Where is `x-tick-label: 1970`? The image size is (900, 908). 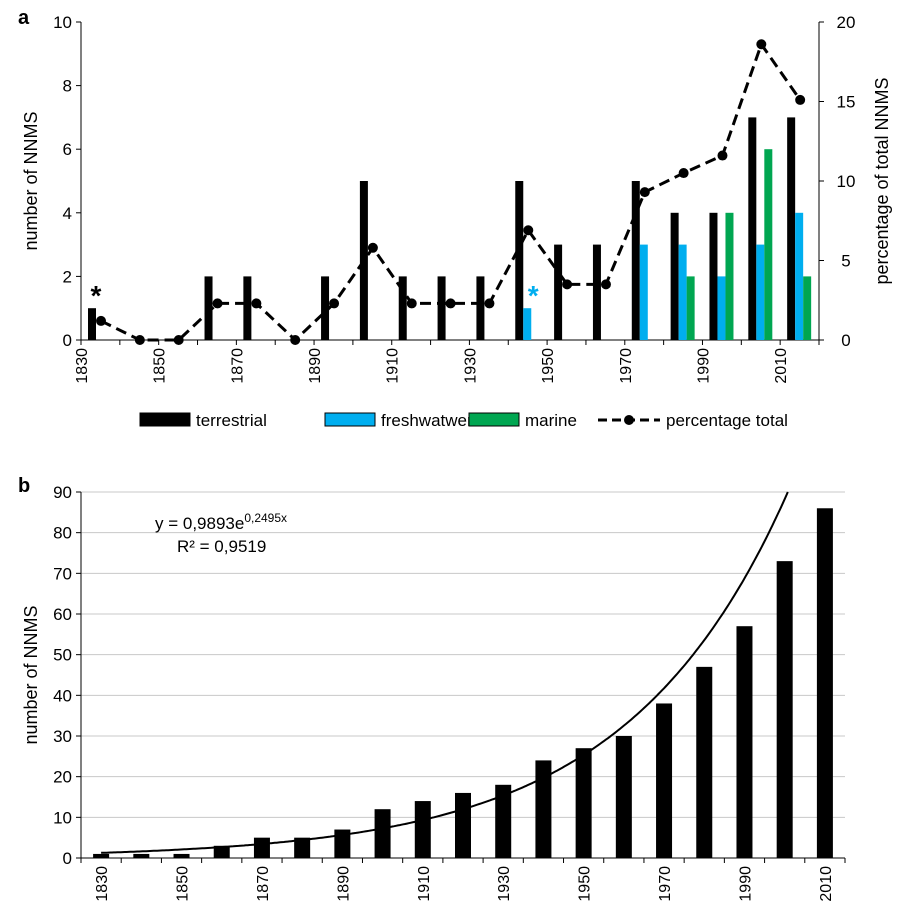
x-tick-label: 1970 is located at coordinates (665, 884).